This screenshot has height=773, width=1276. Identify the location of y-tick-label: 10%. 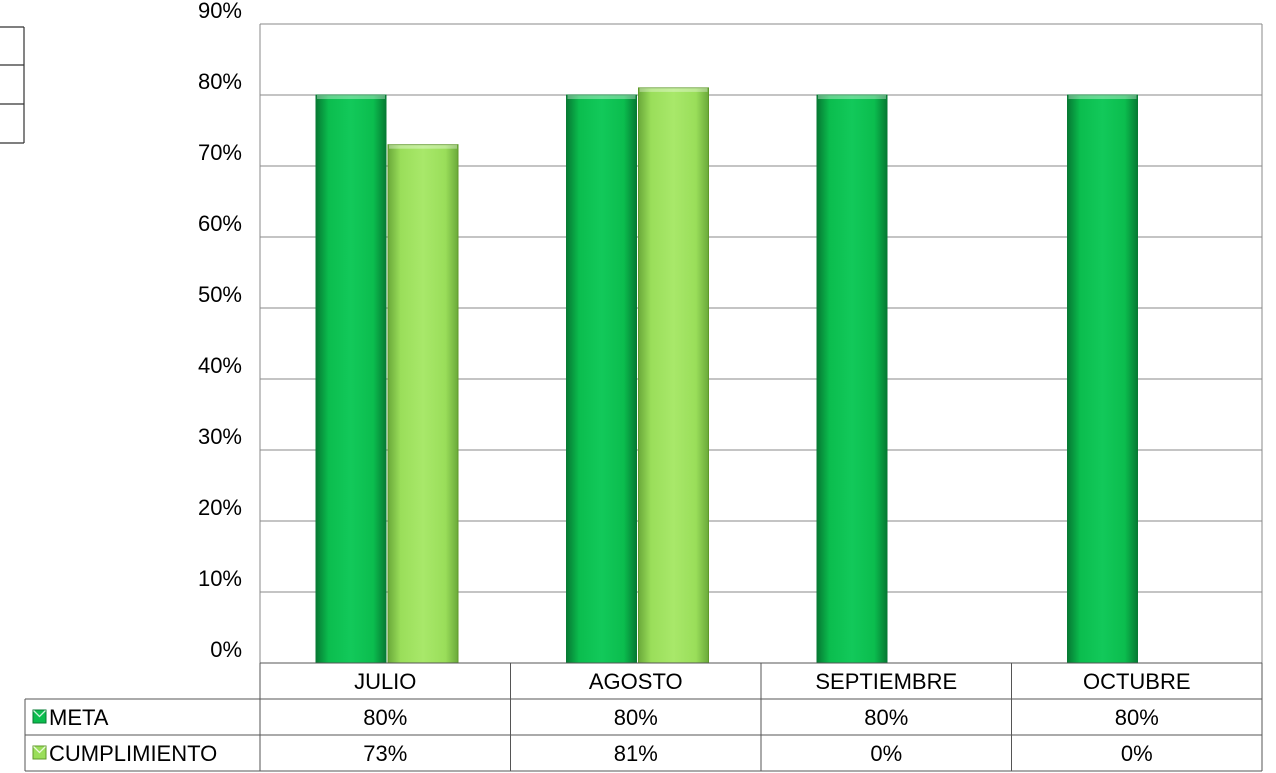
(220, 578).